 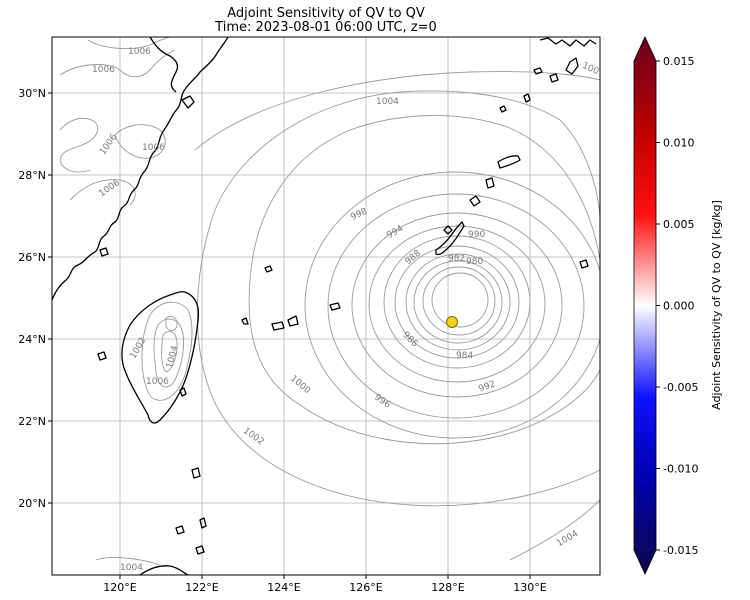 What do you see at coordinates (716, 305) in the screenshot?
I see `colorbar-label: Adjoint Sensitivity of QV to QV [kg/kg]` at bounding box center [716, 305].